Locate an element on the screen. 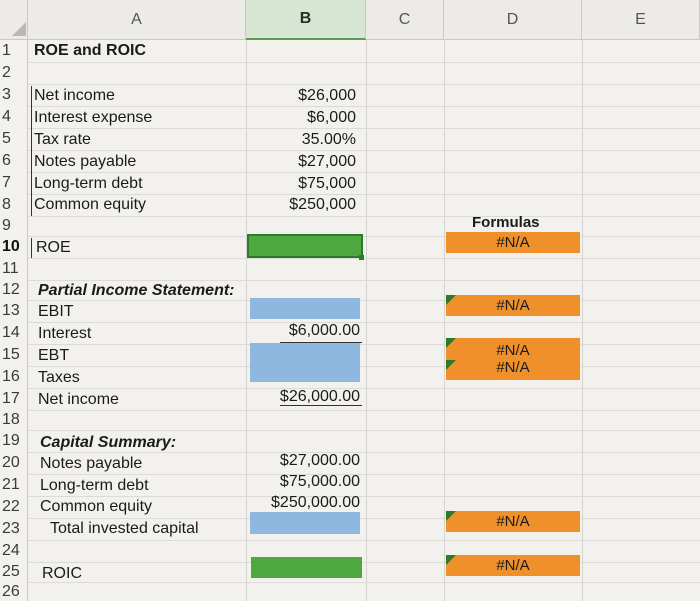  column-header-a: A is located at coordinates (137, 20).